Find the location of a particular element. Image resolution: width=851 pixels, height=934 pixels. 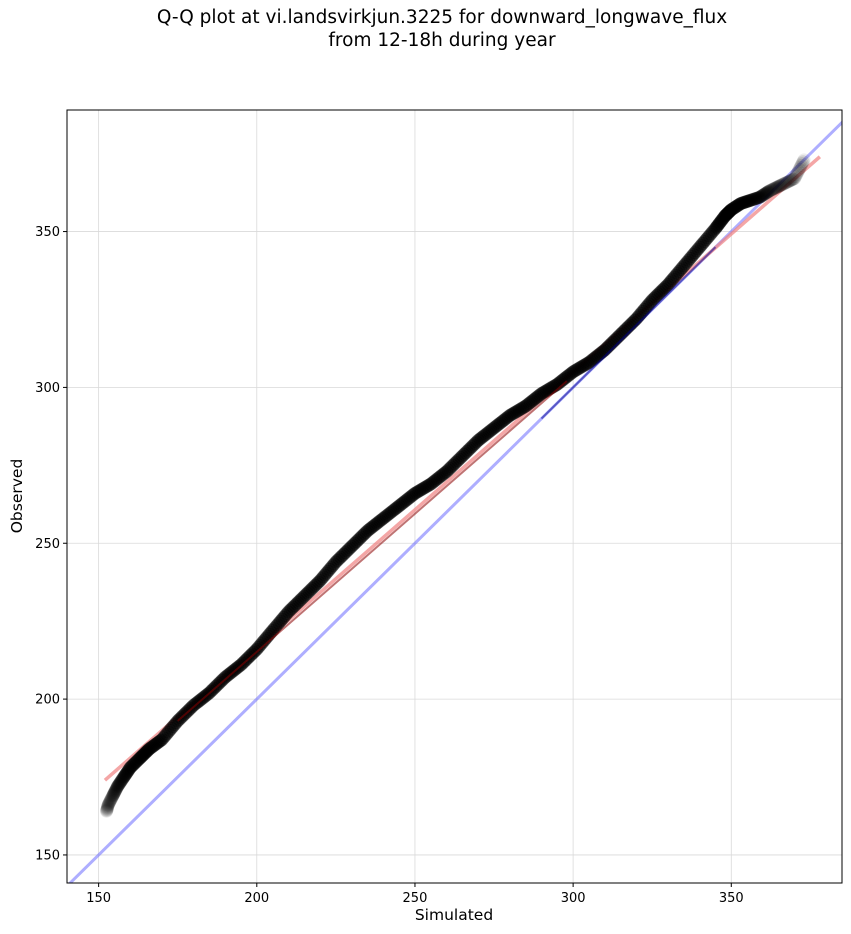

y-tick-label: 300 is located at coordinates (47, 388).